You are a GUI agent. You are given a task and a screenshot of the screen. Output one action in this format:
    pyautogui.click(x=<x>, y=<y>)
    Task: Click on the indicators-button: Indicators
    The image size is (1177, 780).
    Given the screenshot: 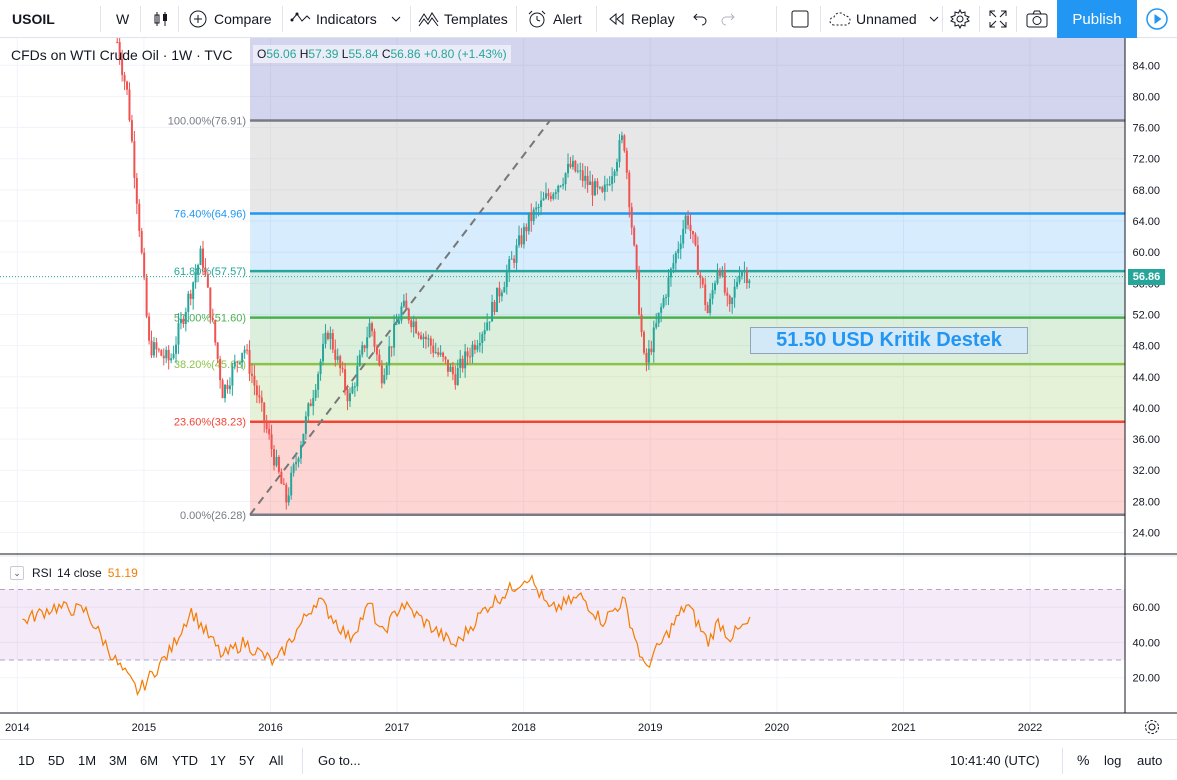 What is the action you would take?
    pyautogui.click(x=345, y=19)
    